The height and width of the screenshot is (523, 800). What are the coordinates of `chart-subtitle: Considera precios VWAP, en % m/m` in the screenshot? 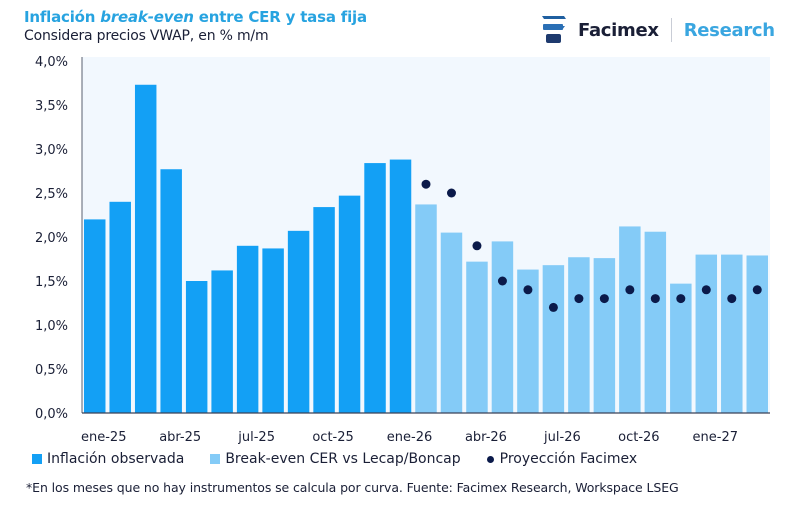 It's located at (146, 36).